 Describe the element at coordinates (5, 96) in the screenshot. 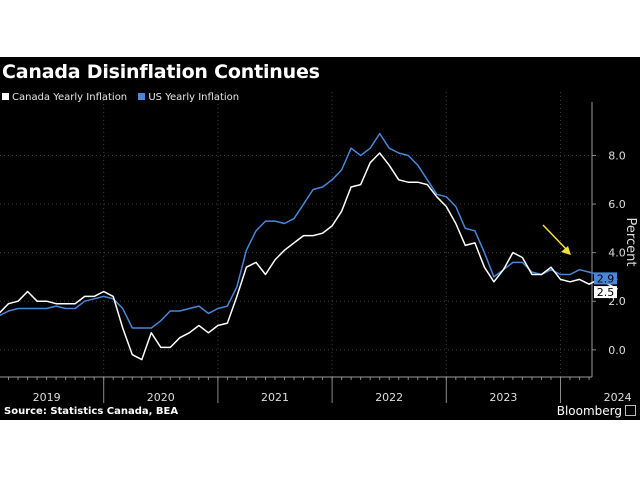

I see `legend-swatch-canada` at that location.